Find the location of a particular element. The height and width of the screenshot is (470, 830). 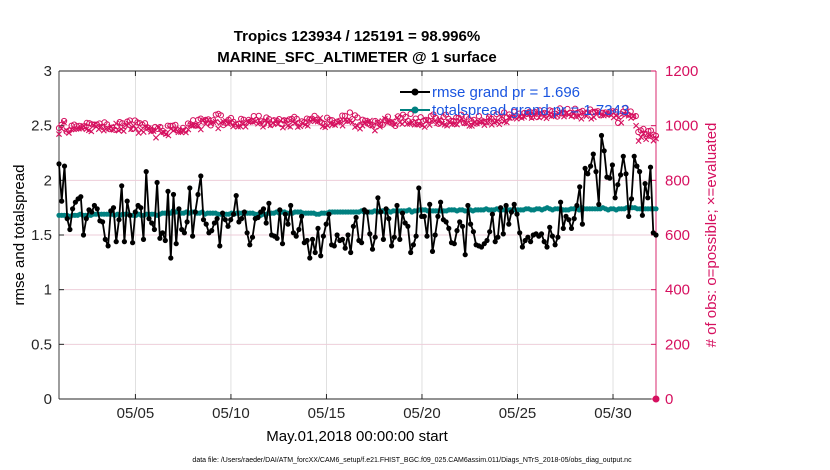

x-axis-label: May.01,2018 00:00:00 start is located at coordinates (357, 436).